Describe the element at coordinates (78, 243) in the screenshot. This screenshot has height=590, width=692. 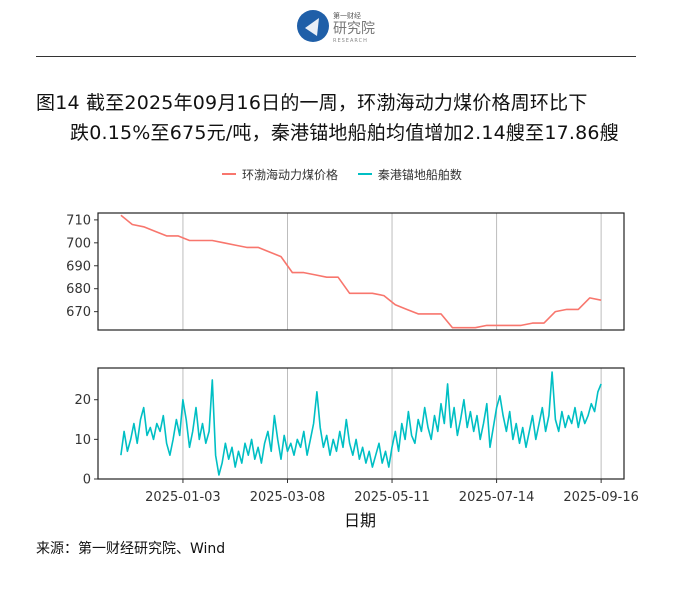
I see `y-tick-label-coal-price-3: 700` at that location.